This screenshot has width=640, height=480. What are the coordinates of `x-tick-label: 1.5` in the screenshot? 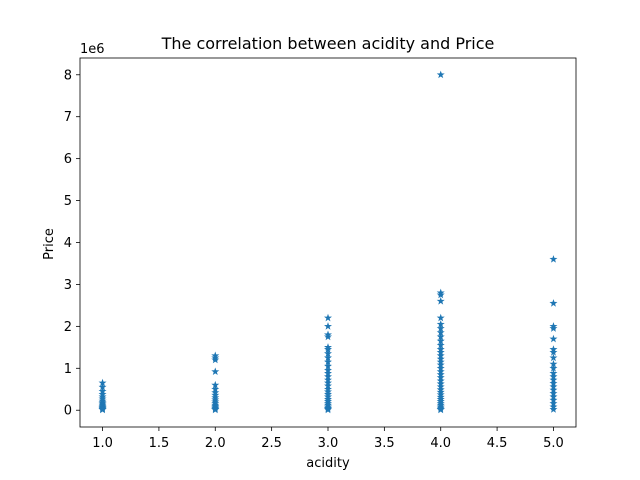 It's located at (159, 443).